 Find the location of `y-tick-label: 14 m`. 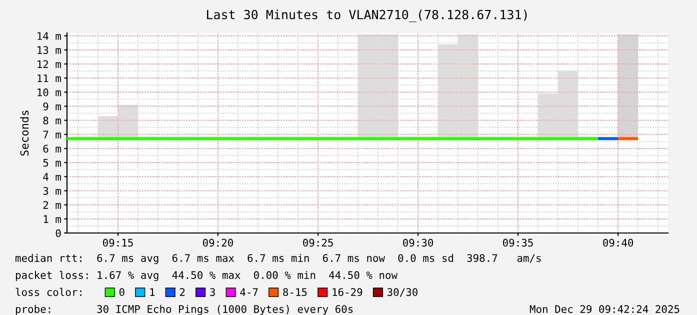

y-tick-label: 14 m is located at coordinates (49, 36).